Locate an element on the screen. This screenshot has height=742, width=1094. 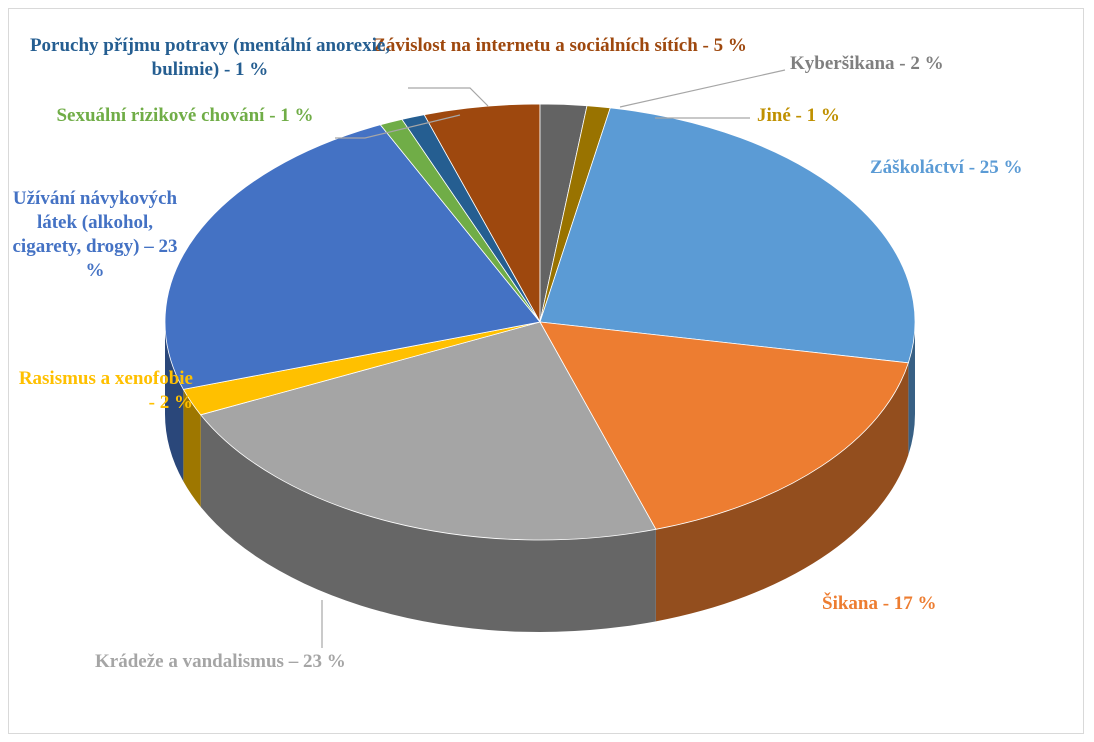
category-name: Jiné is located at coordinates (774, 115).